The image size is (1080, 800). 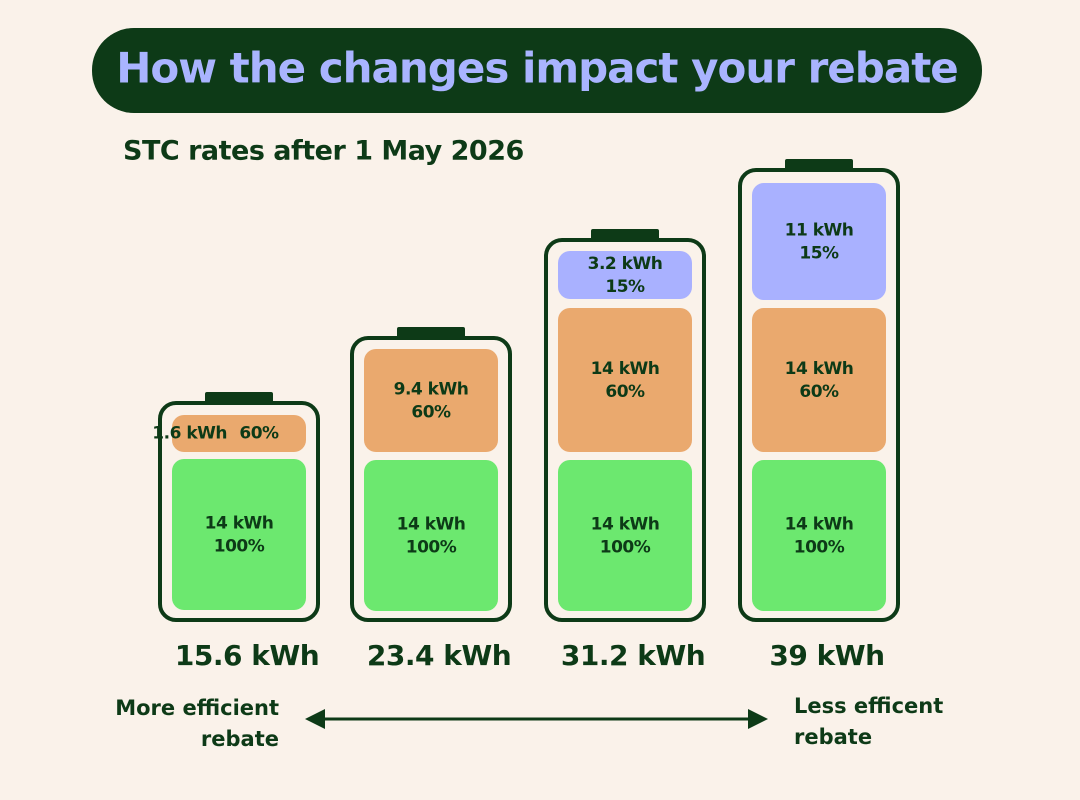 What do you see at coordinates (431, 390) in the screenshot?
I see `segment-energy: 9.4 kWh` at bounding box center [431, 390].